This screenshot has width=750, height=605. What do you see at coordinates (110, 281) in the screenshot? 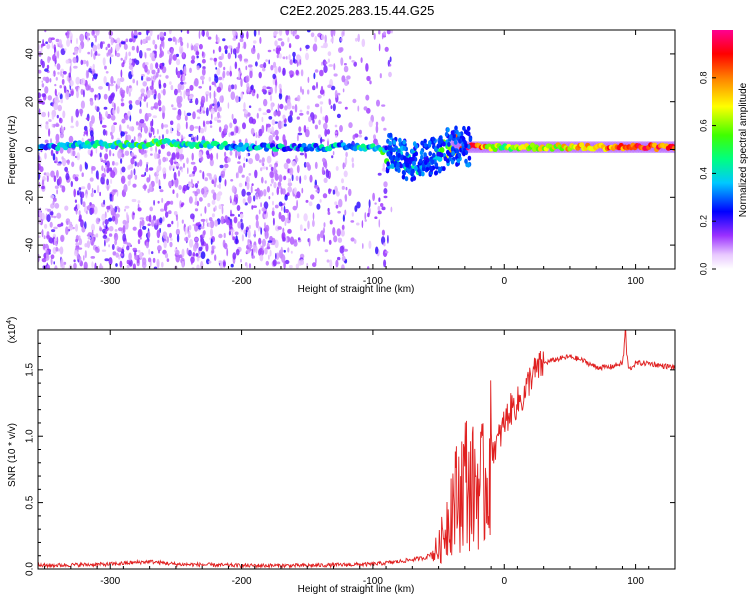
I see `x-tick-label: -300` at bounding box center [110, 281].